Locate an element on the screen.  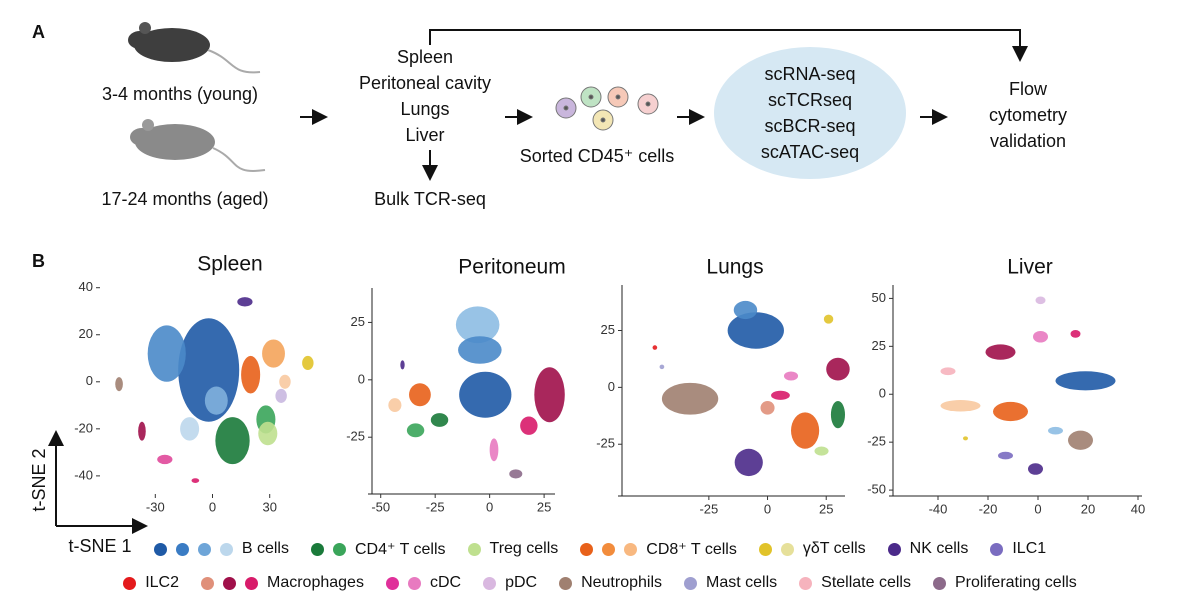
validation: cytometry is located at coordinates (1028, 115).